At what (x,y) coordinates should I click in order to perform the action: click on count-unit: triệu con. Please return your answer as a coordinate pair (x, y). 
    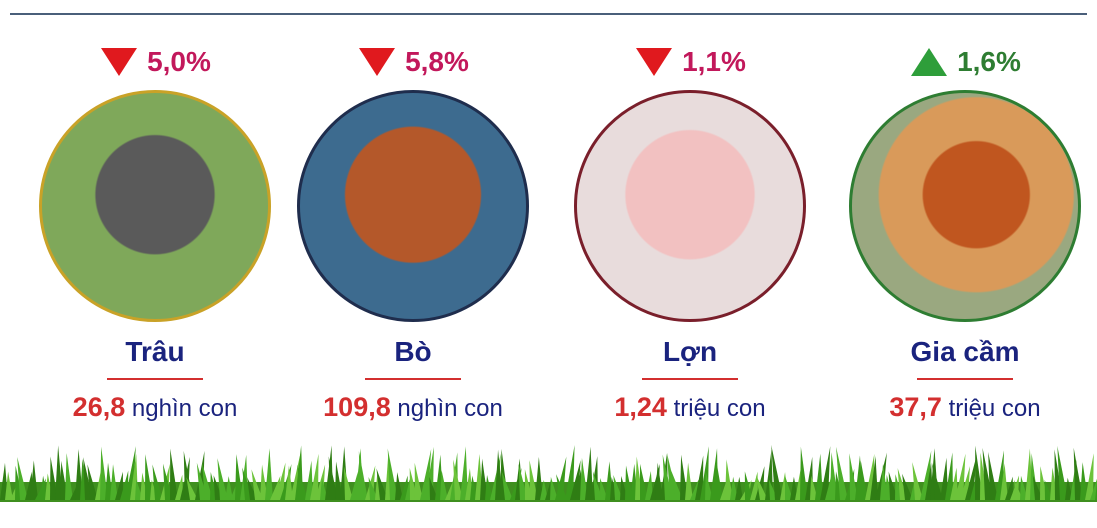
    Looking at the image, I should click on (719, 408).